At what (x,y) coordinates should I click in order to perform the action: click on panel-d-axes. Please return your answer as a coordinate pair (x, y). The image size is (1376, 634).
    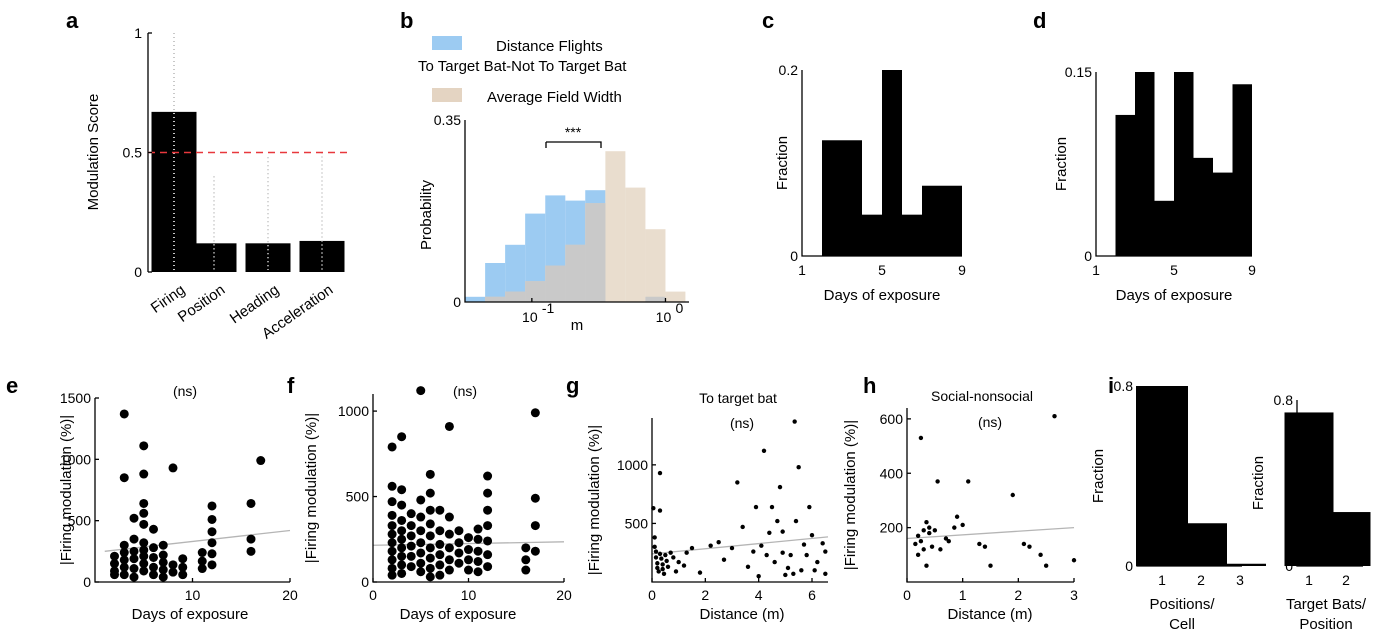
    Looking at the image, I should click on (1173, 164).